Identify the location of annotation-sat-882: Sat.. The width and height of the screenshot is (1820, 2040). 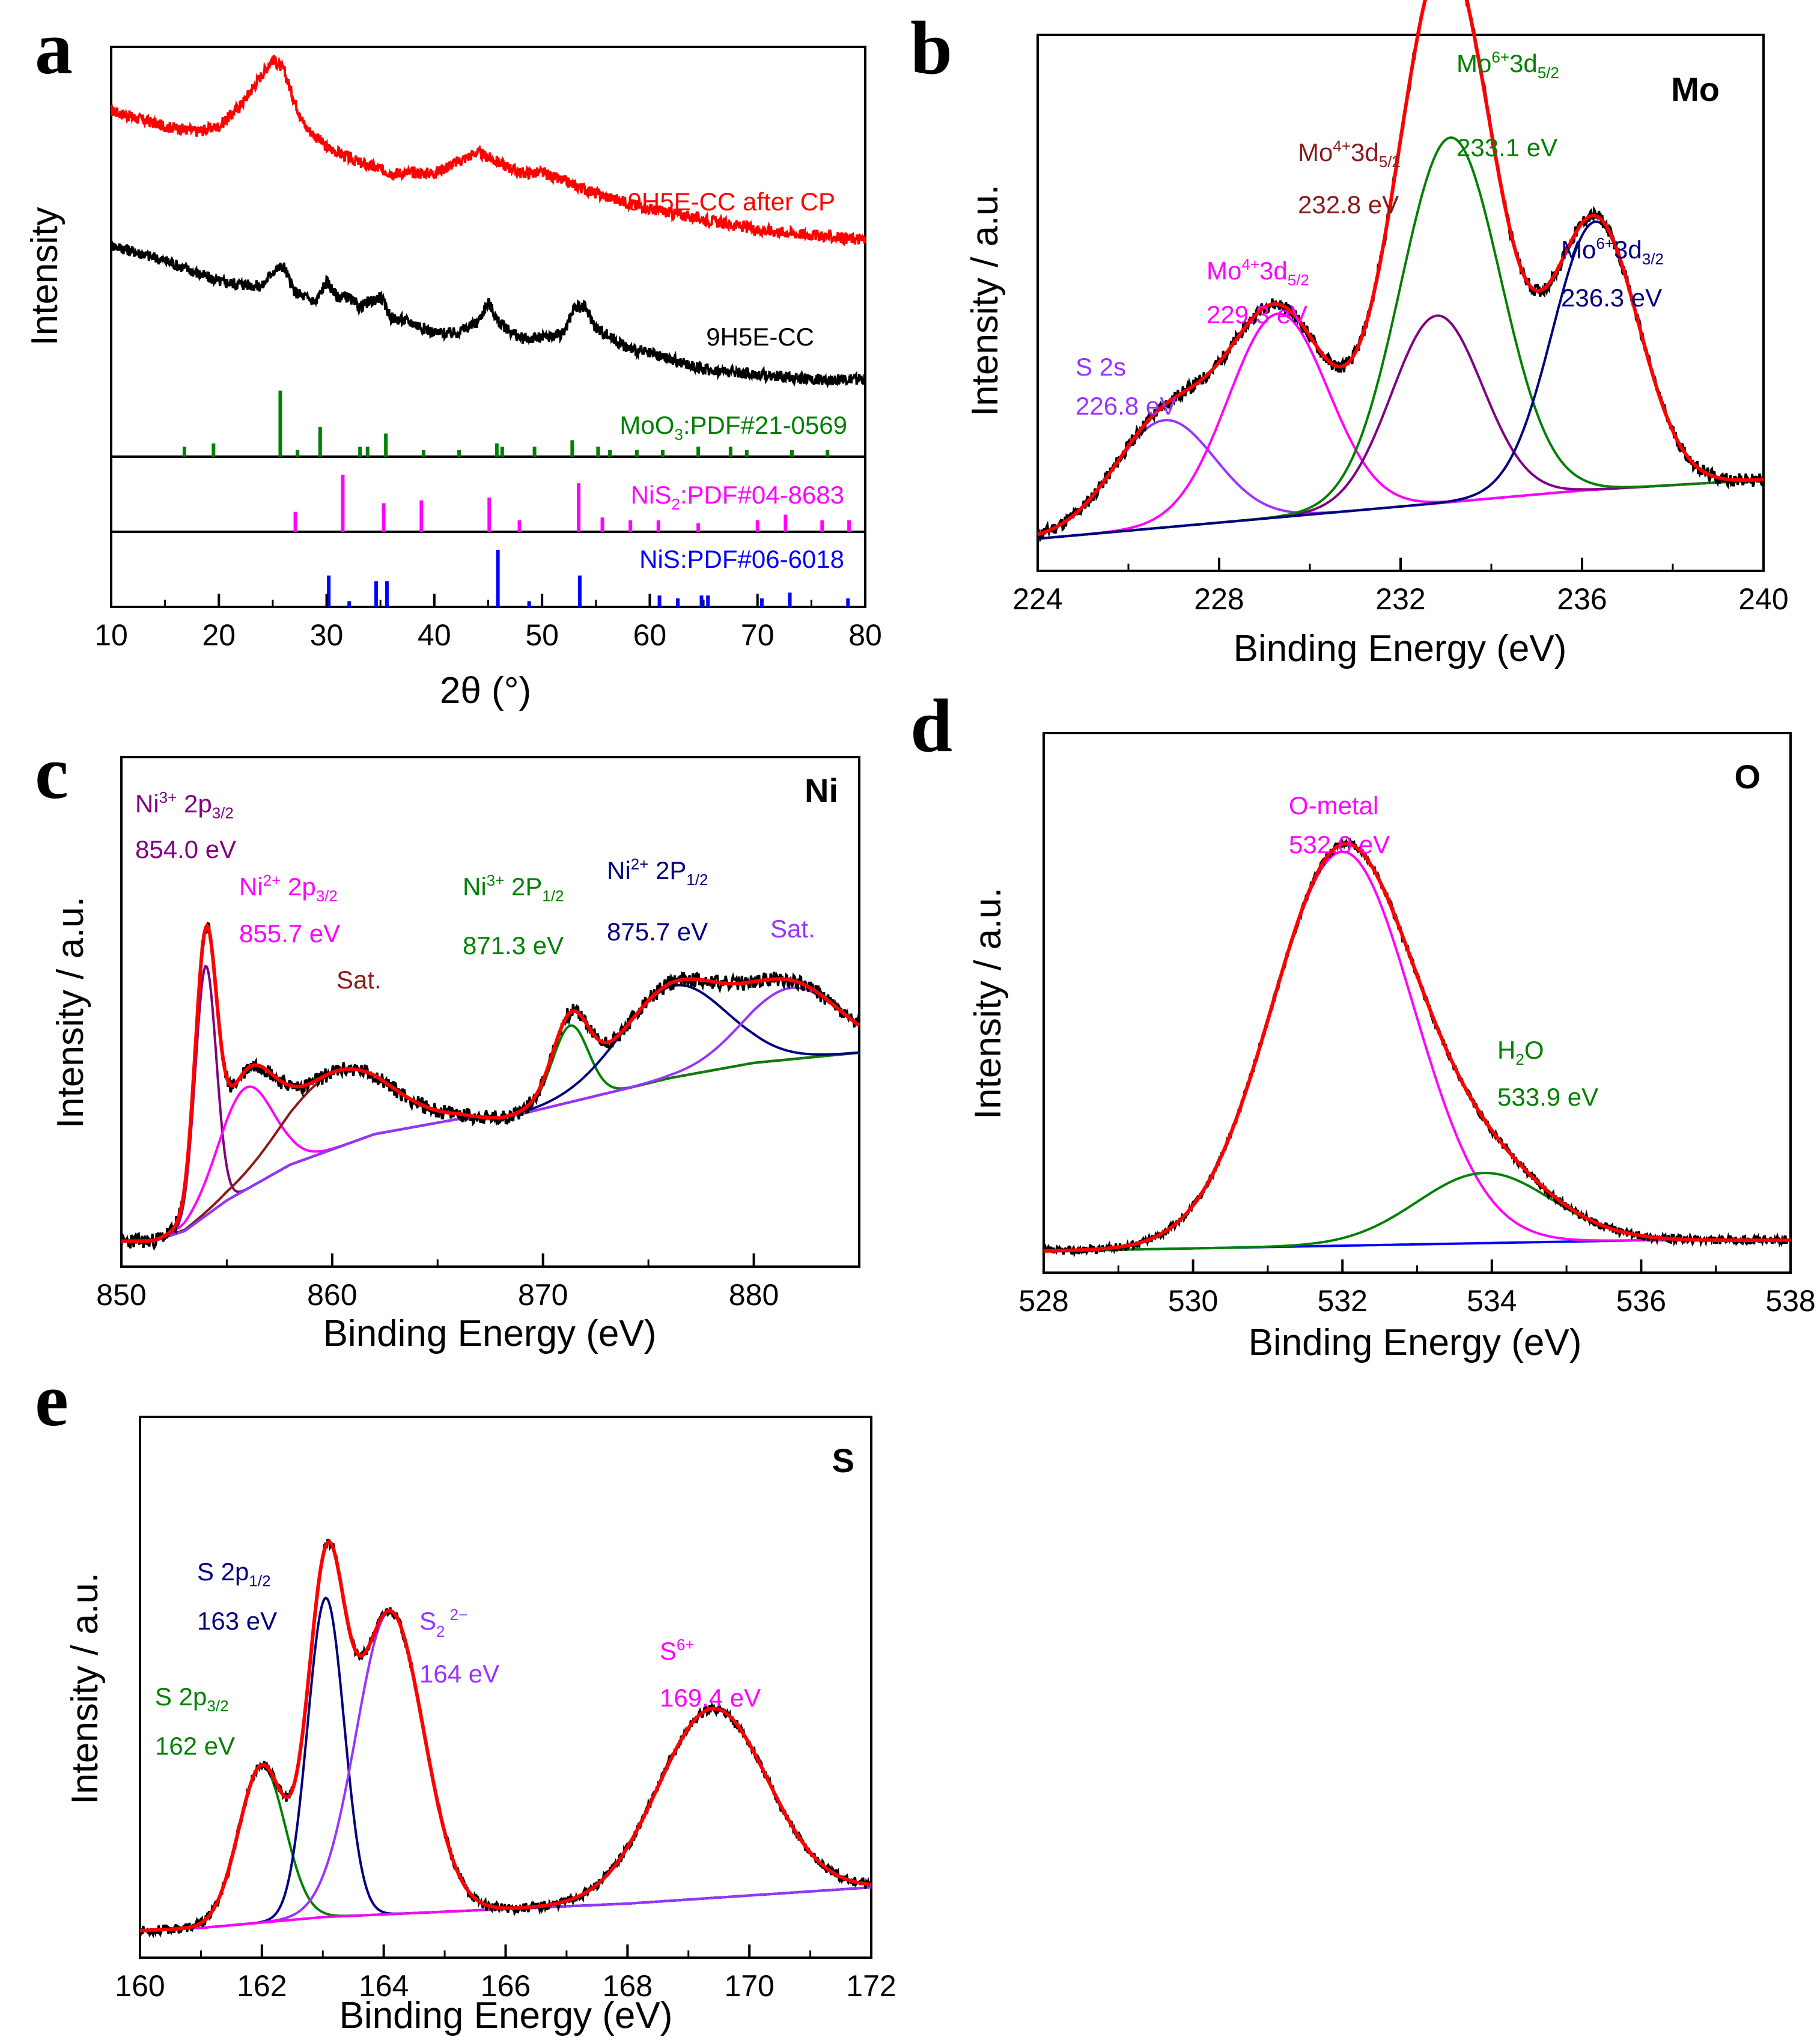
(793, 929).